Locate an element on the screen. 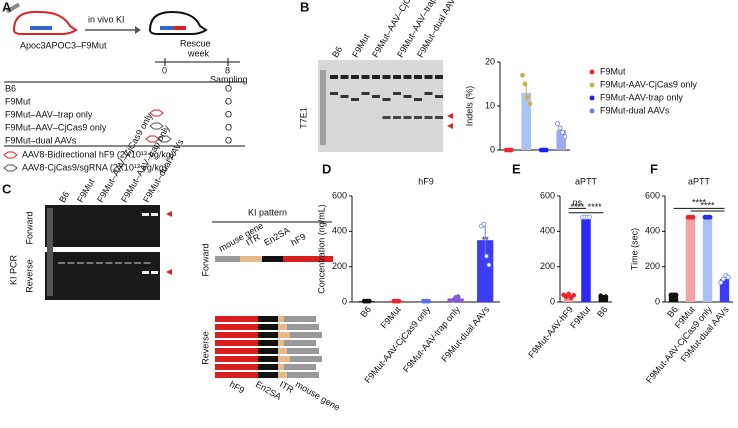  y-tick-label: 400 is located at coordinates (547, 231).